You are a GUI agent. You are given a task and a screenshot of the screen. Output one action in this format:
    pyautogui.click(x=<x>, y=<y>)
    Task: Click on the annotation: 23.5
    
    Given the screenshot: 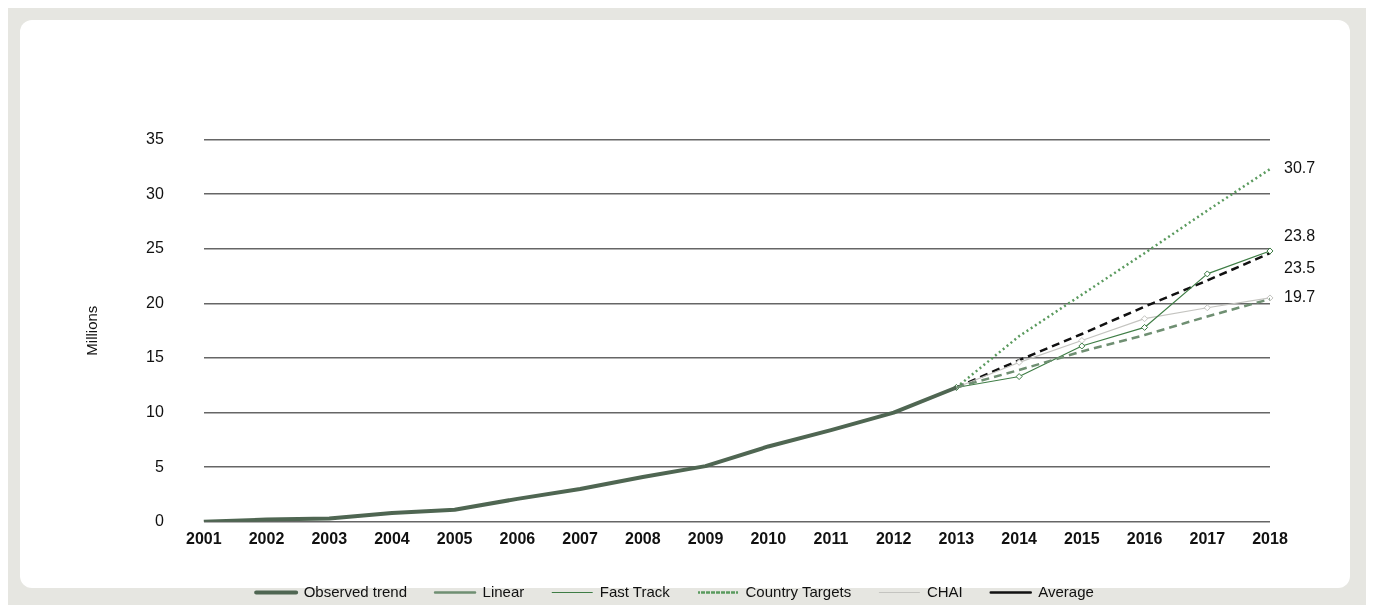 What is the action you would take?
    pyautogui.click(x=1300, y=268)
    